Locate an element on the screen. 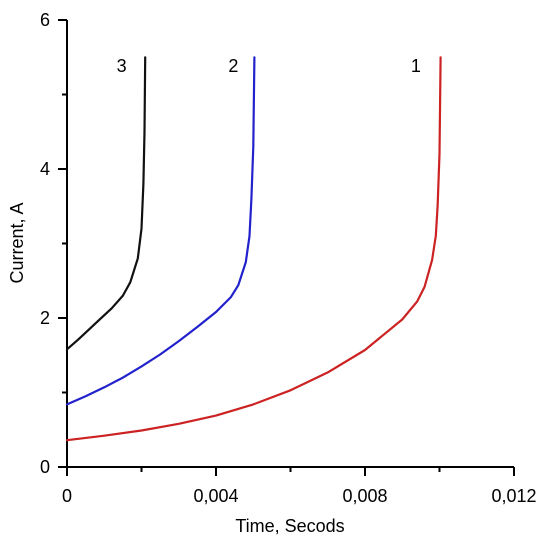  x-tick-label: 0,012 is located at coordinates (513, 496).